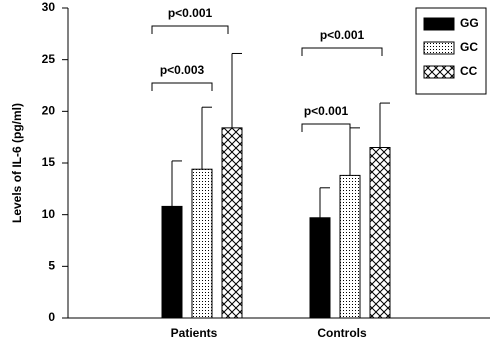 The image size is (500, 344). I want to click on y-tick-label: 10, so click(49, 214).